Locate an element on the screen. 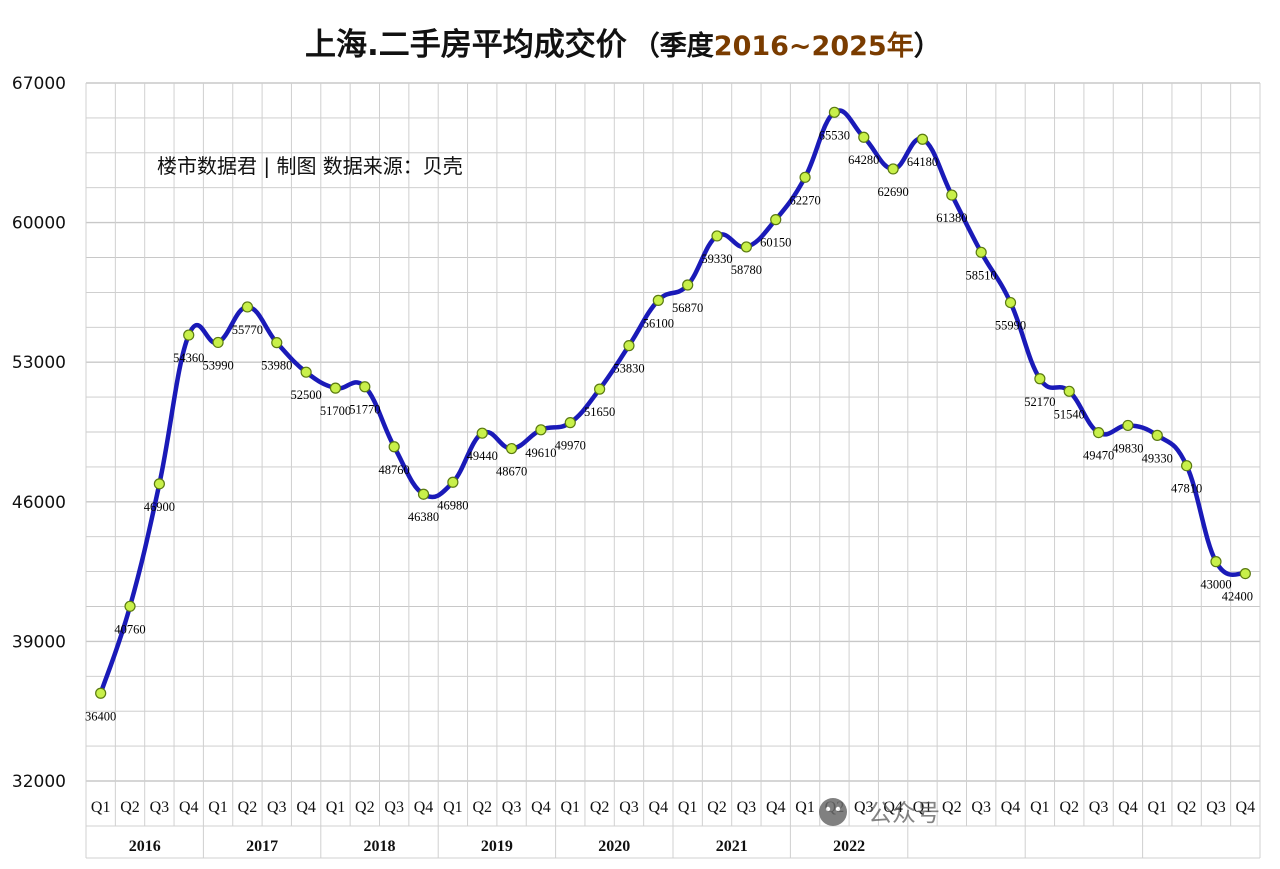  data-label: 52170 is located at coordinates (1039, 402).